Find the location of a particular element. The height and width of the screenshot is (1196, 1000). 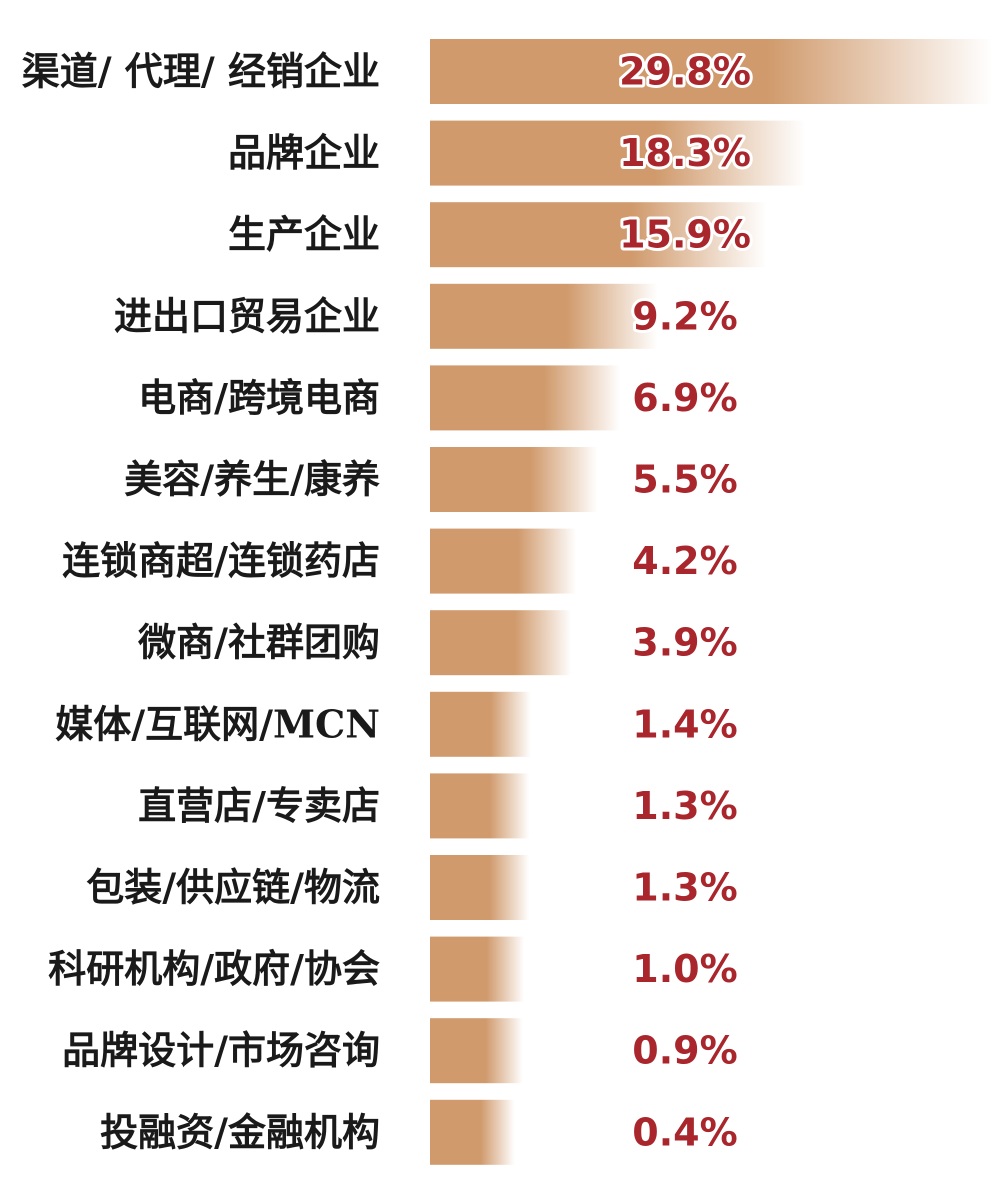

category-label: 品牌企业 is located at coordinates (304, 152).